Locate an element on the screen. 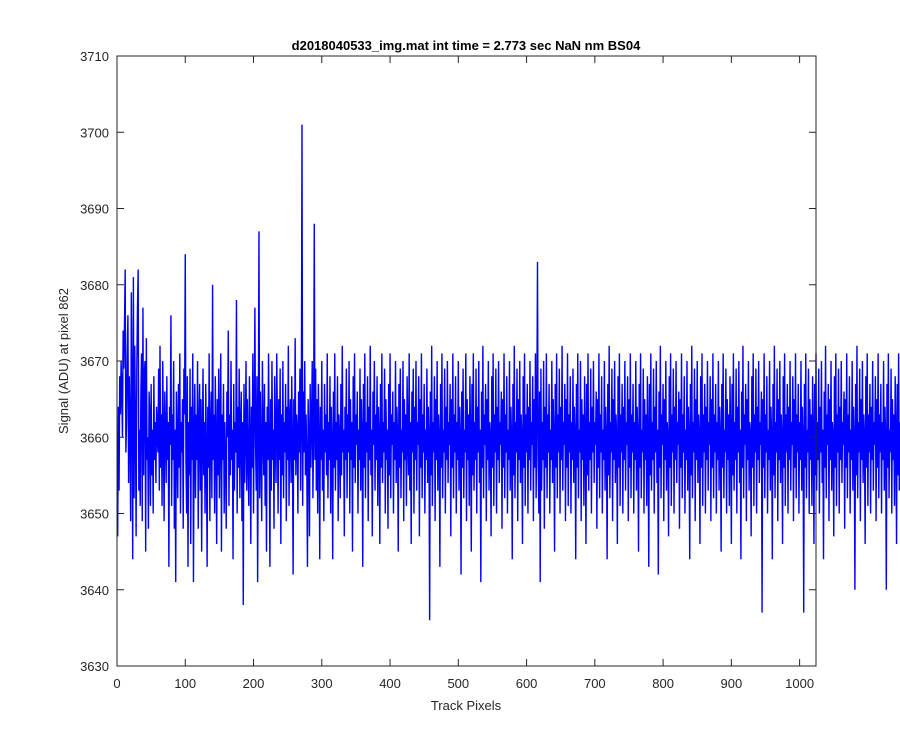 The width and height of the screenshot is (900, 750). x-axis-title: Track Pixels is located at coordinates (466, 705).